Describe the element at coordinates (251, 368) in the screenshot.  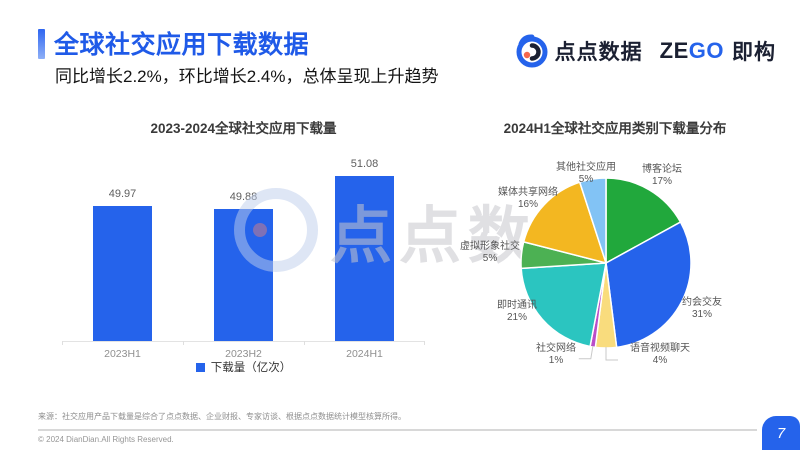
I see `legend-label: 下载量（亿次）` at that location.